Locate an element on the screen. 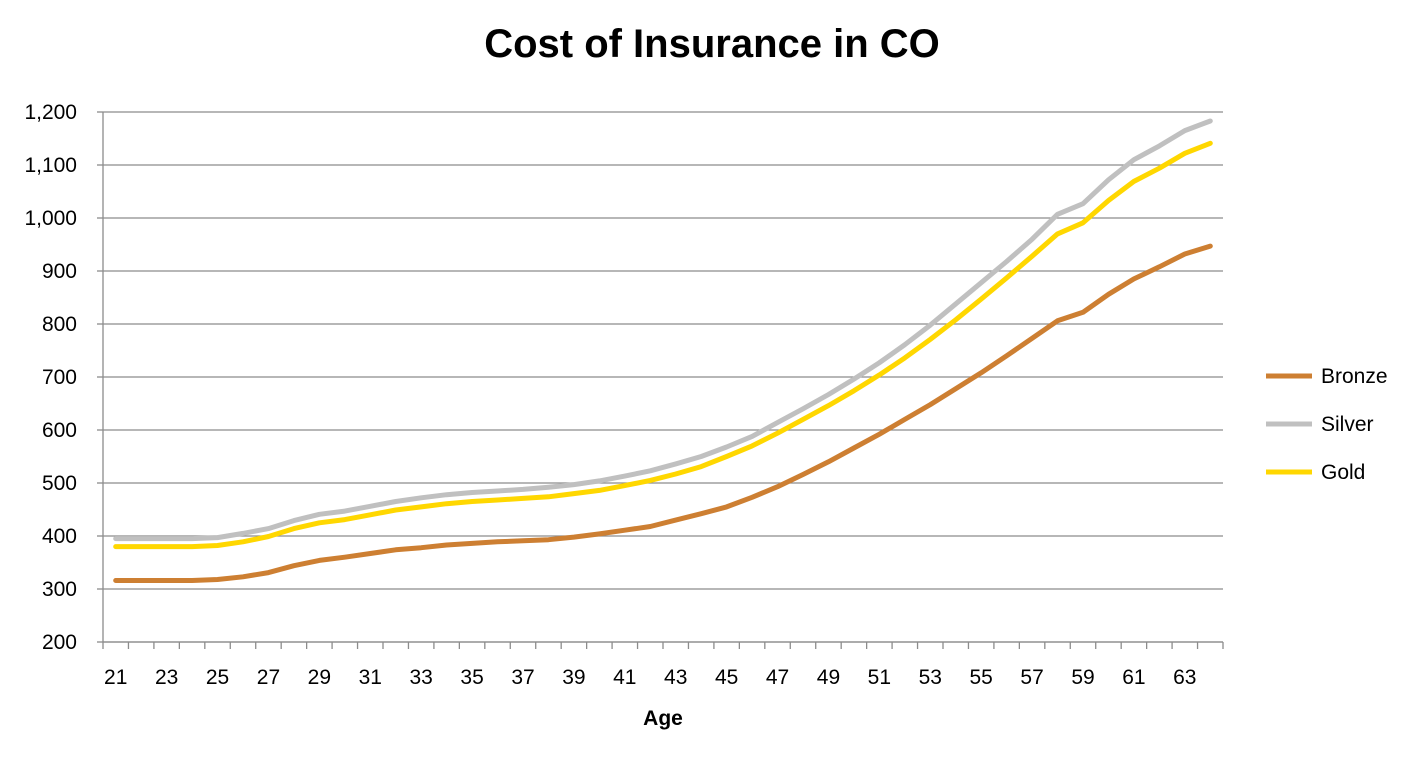 The image size is (1424, 766). x-tick-label: 55 is located at coordinates (981, 677).